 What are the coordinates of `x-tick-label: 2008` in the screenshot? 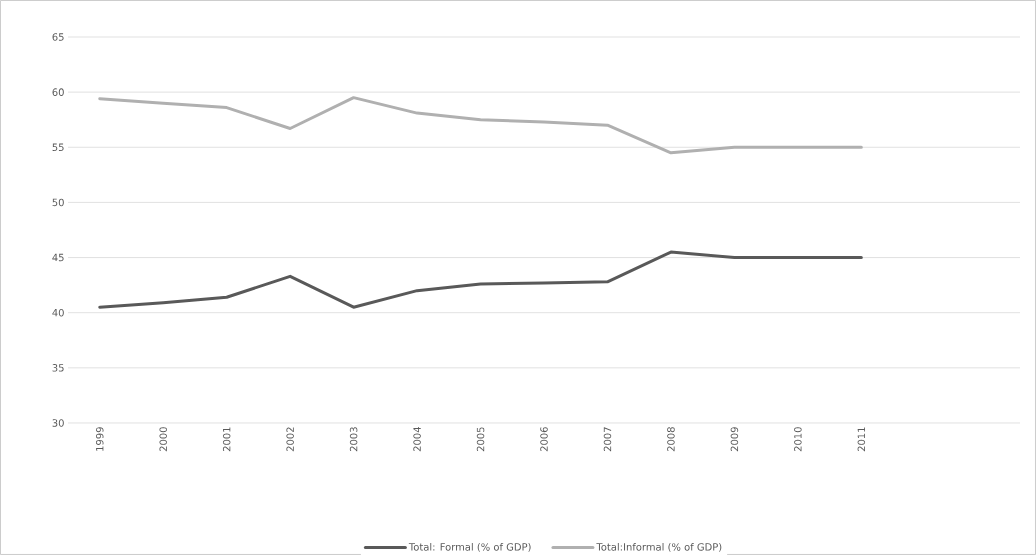 It's located at (671, 439).